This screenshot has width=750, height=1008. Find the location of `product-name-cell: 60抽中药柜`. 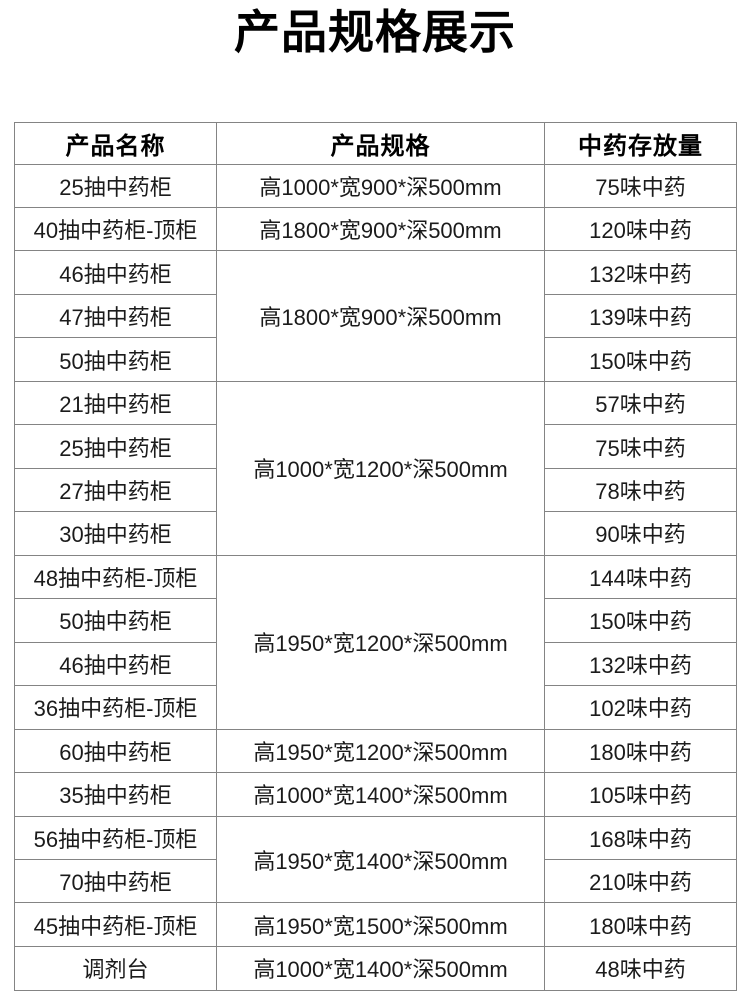

product-name-cell: 60抽中药柜 is located at coordinates (115, 751).